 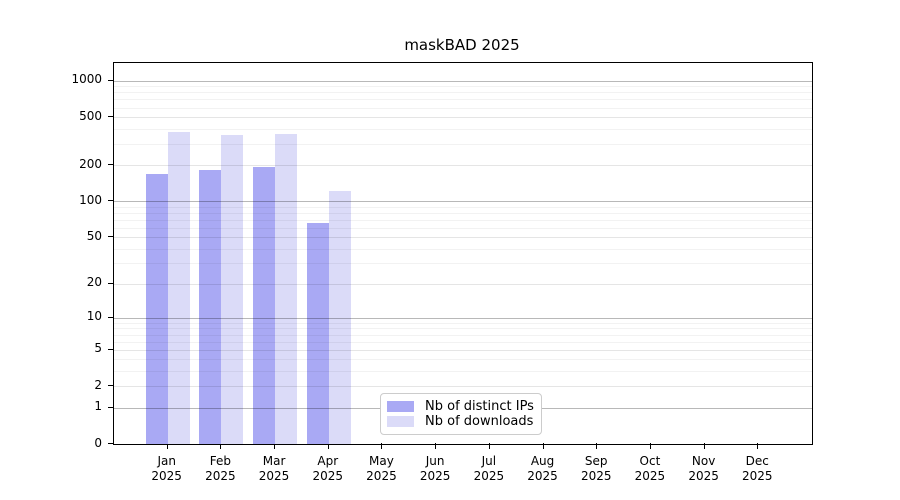 What do you see at coordinates (462, 45) in the screenshot?
I see `chart-title: maskBAD 2025` at bounding box center [462, 45].